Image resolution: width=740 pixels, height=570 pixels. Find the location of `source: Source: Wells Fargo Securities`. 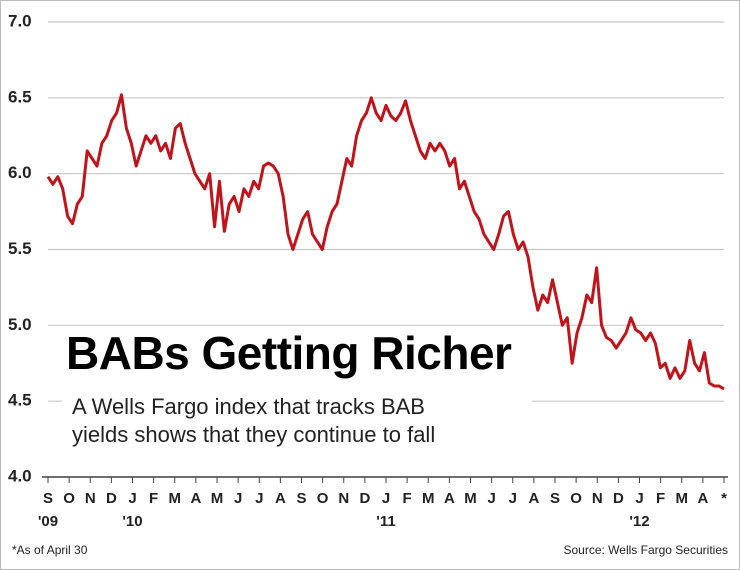

source: Source: Wells Fargo Securities is located at coordinates (645, 550).